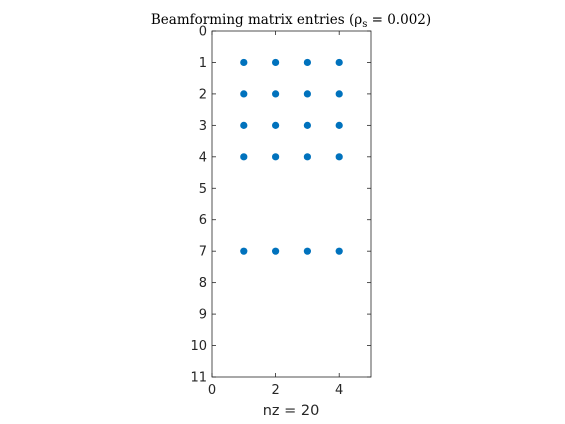  I want to click on y-tick-label: 1, so click(203, 63).